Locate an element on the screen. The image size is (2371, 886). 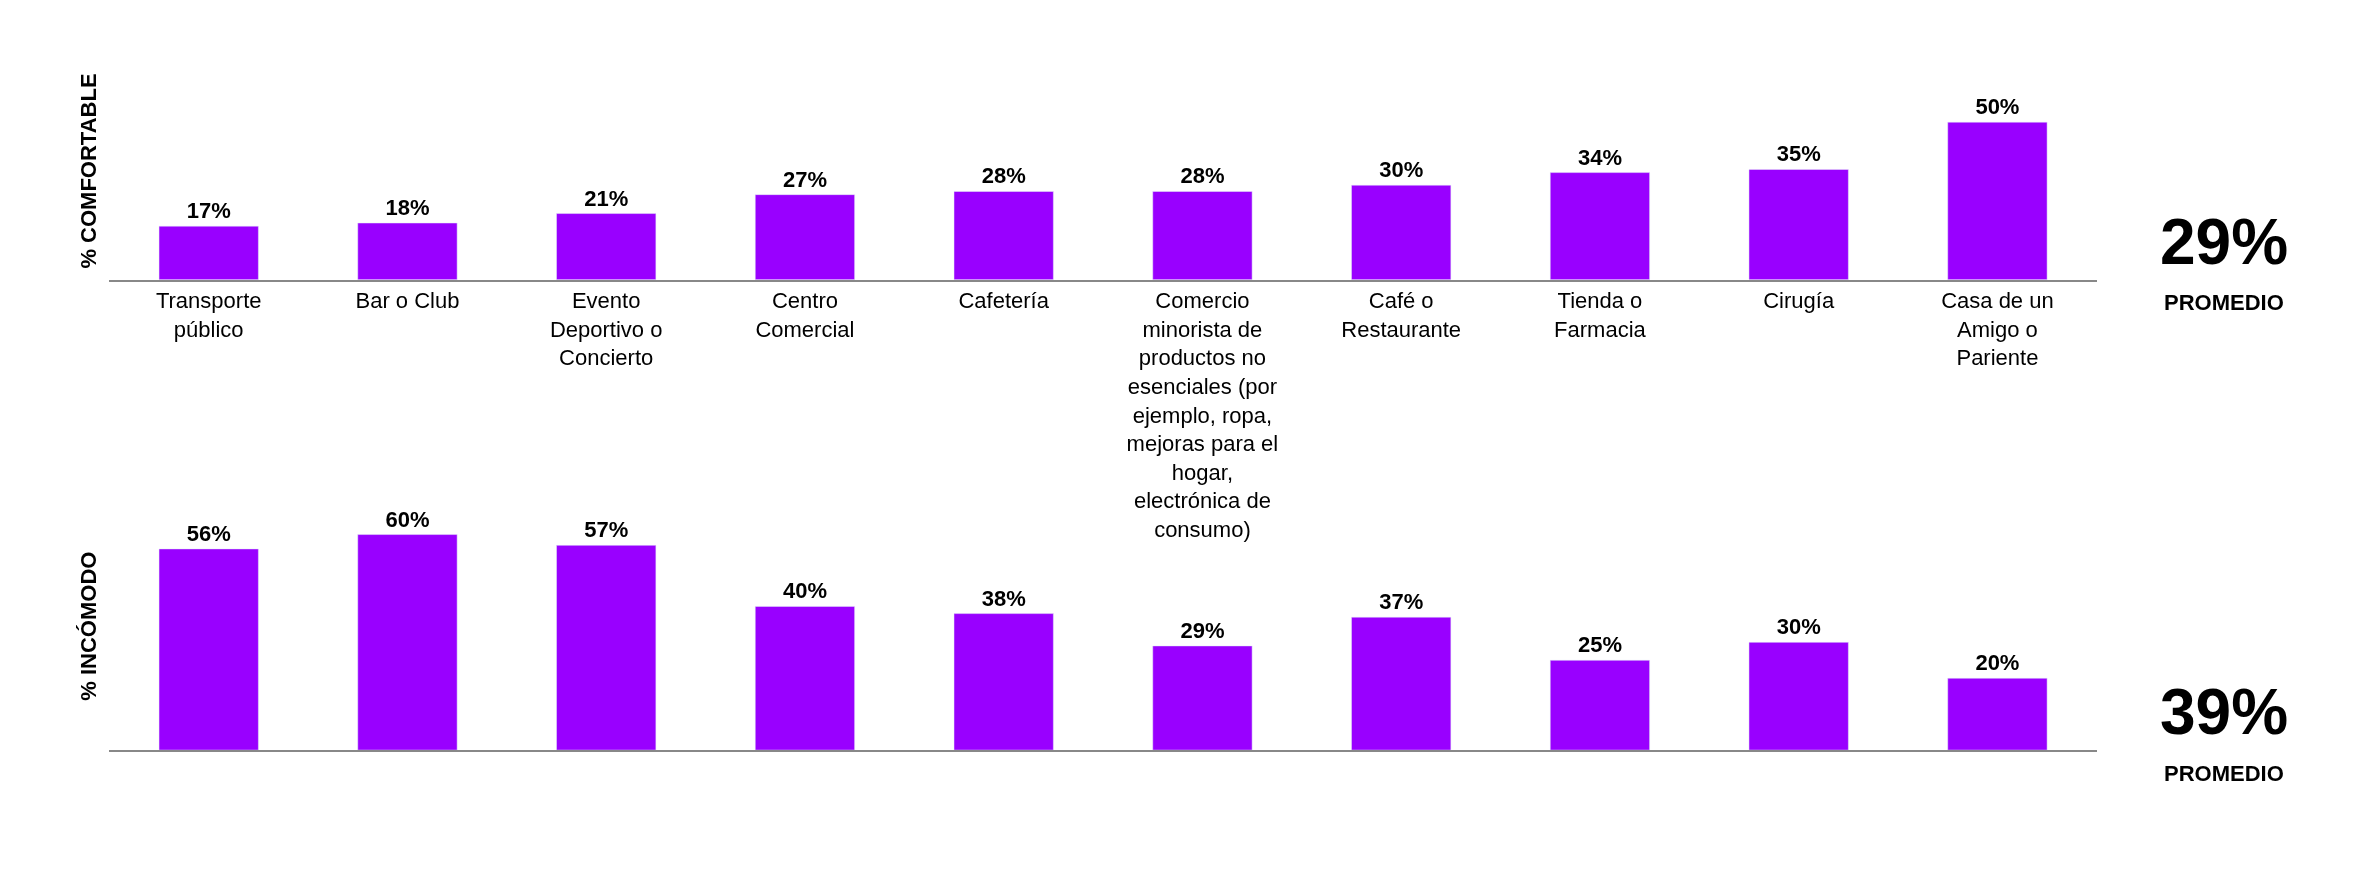
data-label: 38% is located at coordinates (1003, 598).